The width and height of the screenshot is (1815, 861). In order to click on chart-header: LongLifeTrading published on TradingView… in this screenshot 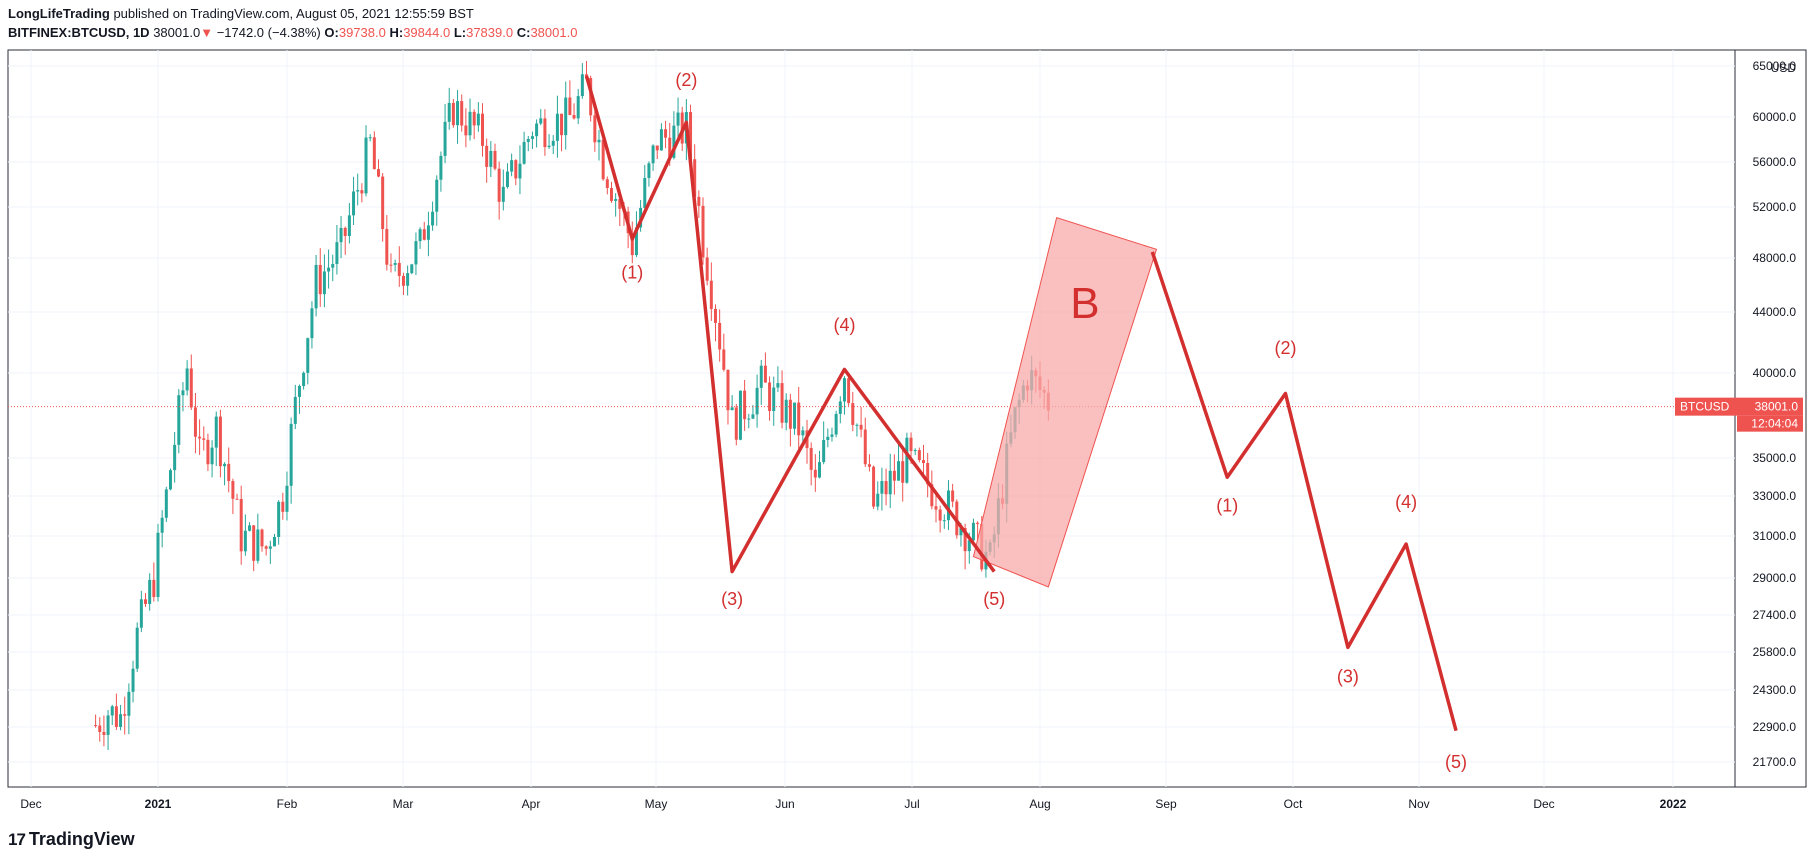, I will do `click(292, 23)`.